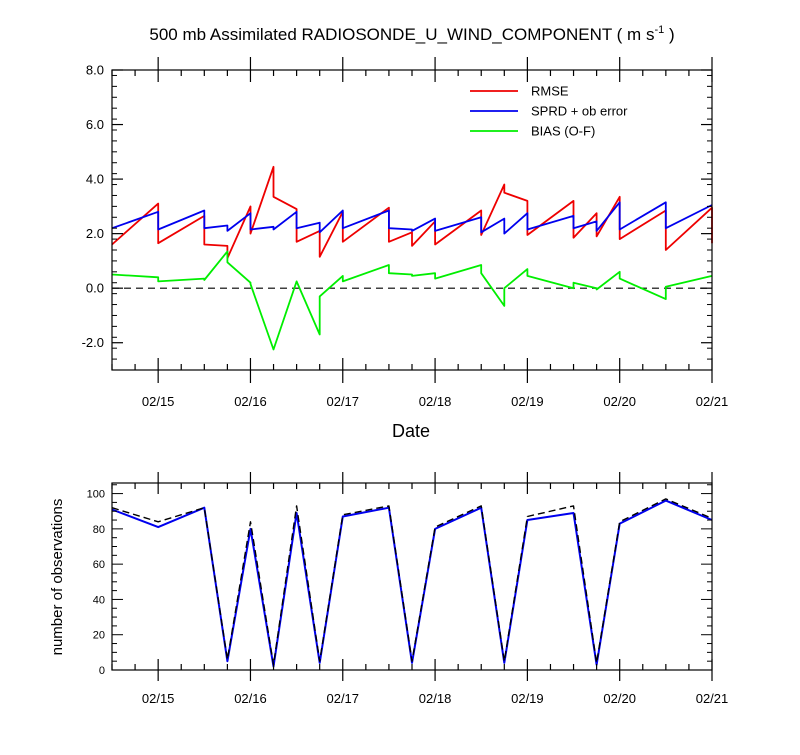 The image size is (800, 755). I want to click on top-x-tick-label: 02/15, so click(158, 401).